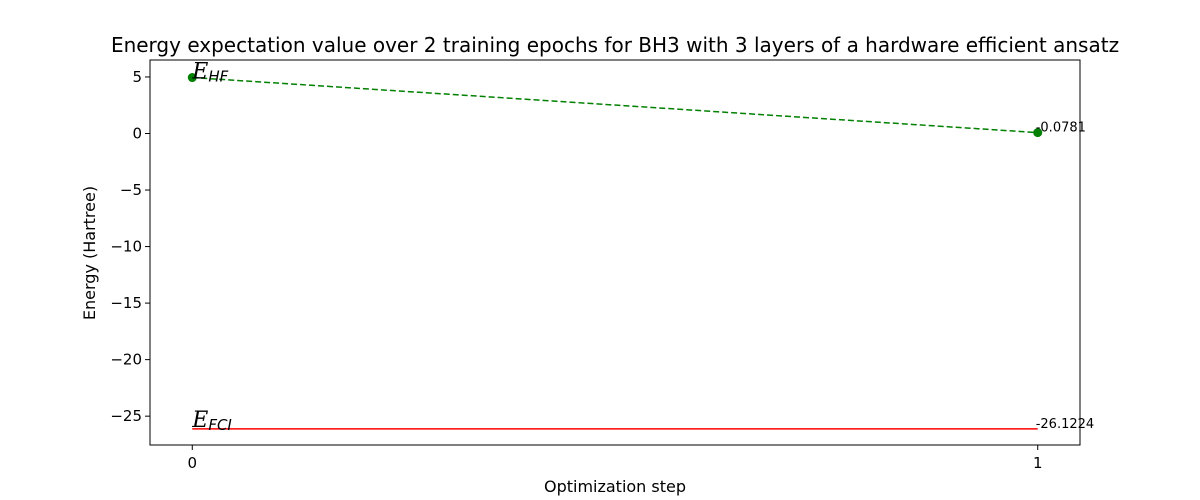  I want to click on y-tick-label: 5, so click(137, 77).